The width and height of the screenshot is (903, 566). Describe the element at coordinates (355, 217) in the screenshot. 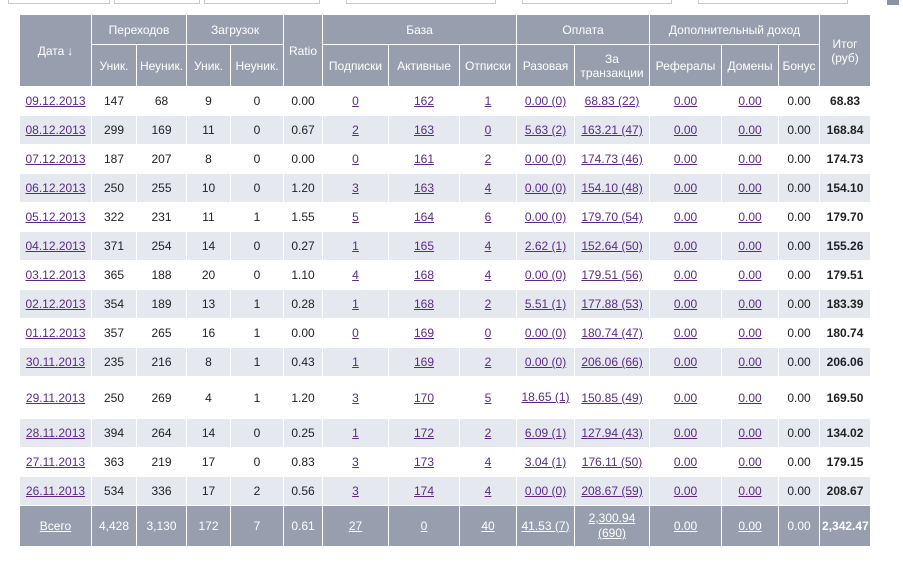

I see `subscriptions-link: 5` at that location.